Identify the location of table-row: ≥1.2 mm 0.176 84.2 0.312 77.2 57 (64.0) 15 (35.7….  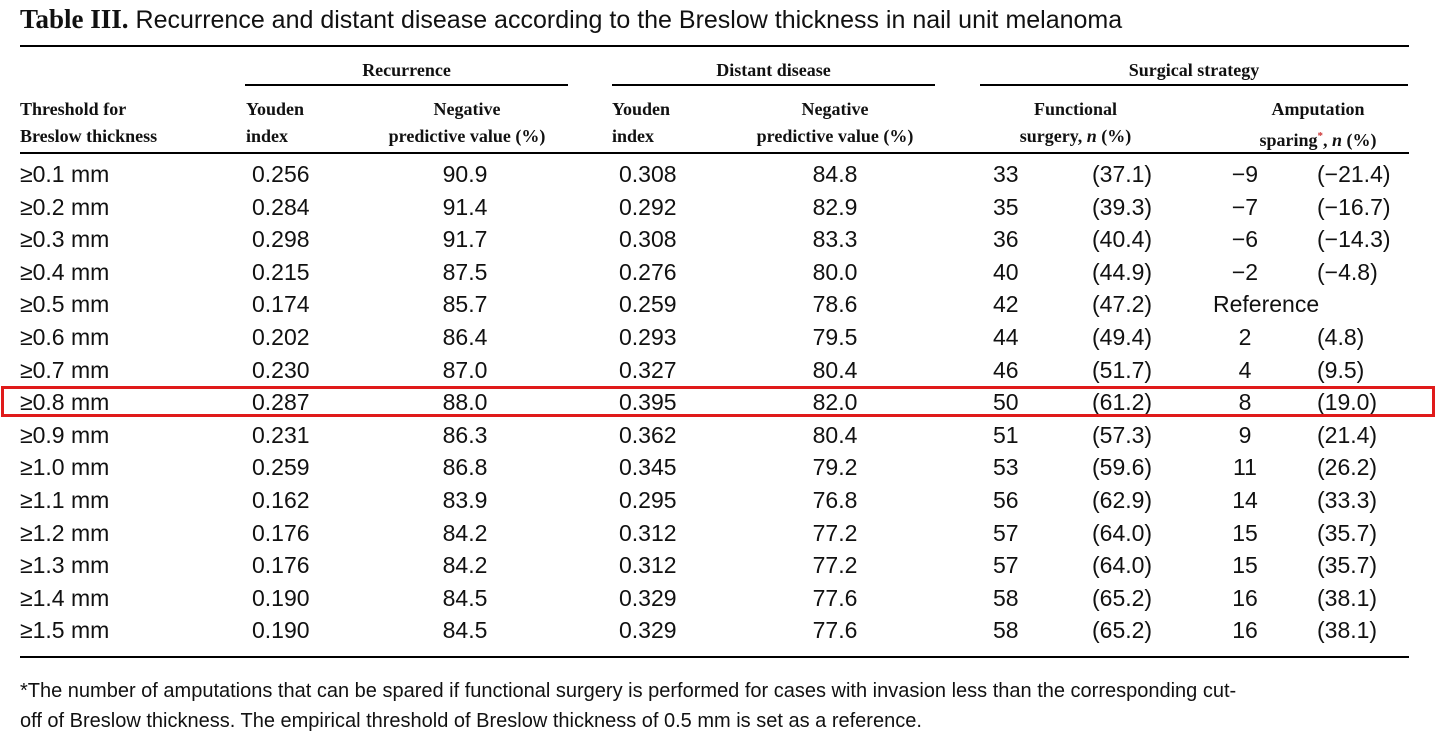
(720, 533).